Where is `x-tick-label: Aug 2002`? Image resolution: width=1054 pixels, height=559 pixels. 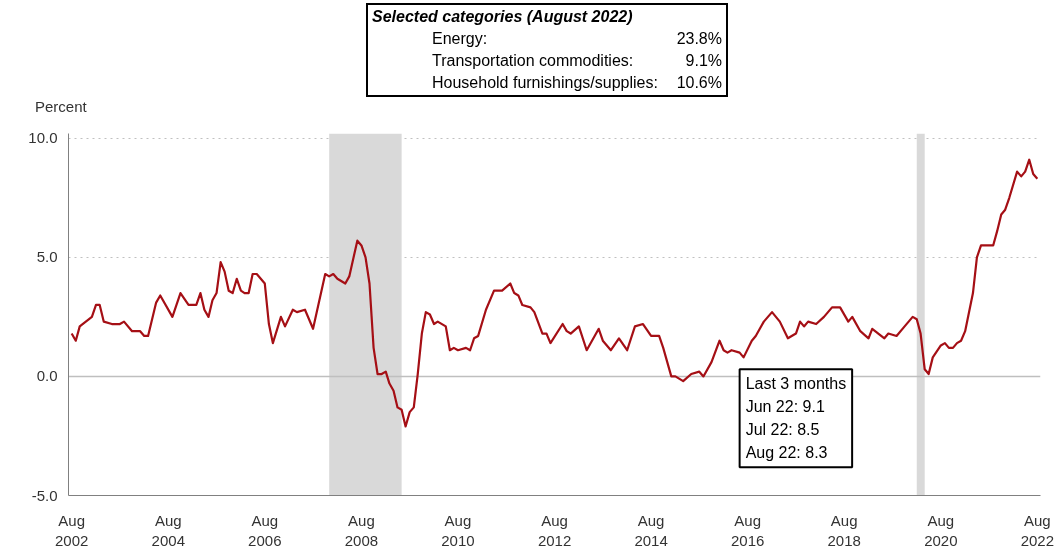
x-tick-label: Aug 2002 is located at coordinates (71, 530).